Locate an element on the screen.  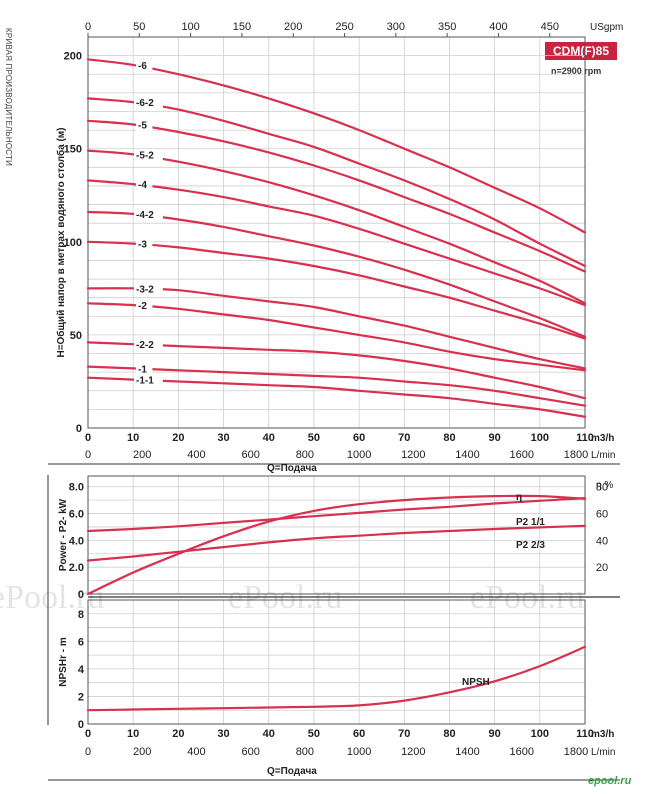
npsh-lmin-tick-1200: 1200 is located at coordinates (413, 752).